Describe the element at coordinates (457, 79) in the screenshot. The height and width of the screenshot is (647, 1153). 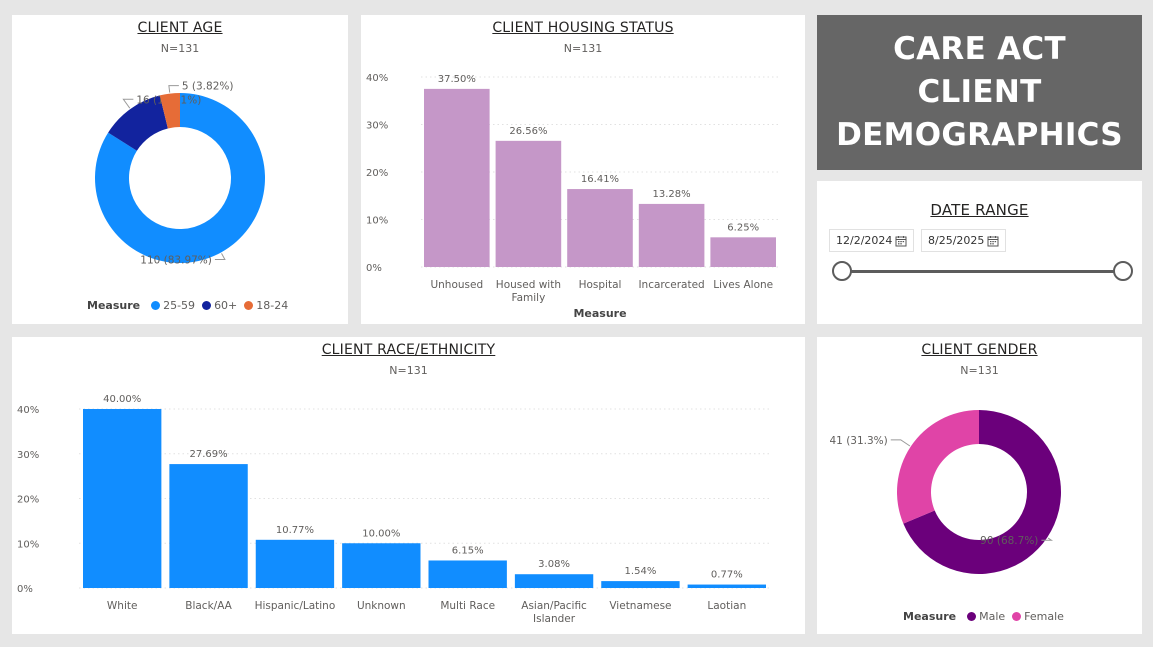
I see `data-label-unhoused: 37.50%` at that location.